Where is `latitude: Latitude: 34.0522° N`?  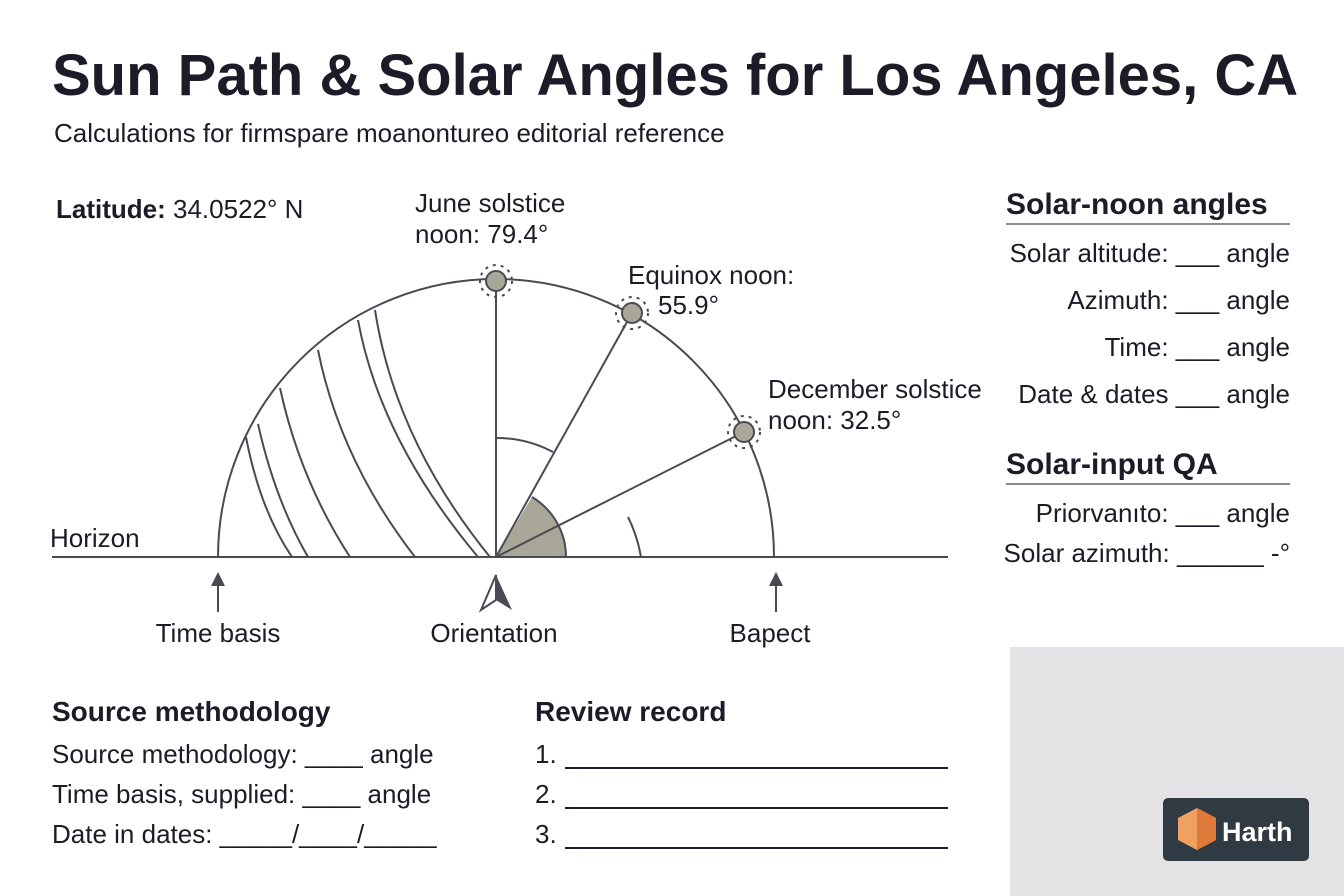 latitude: Latitude: 34.0522° N is located at coordinates (179, 209).